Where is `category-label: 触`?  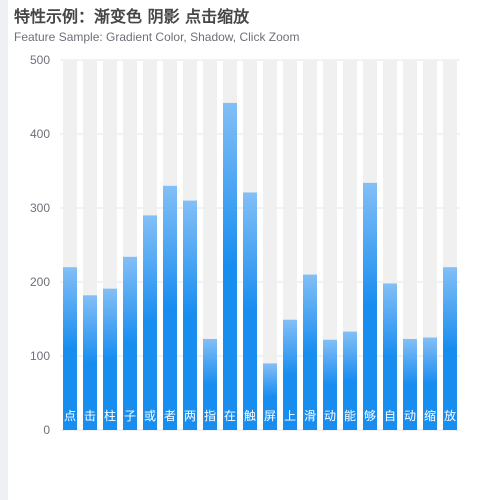
category-label: 触 is located at coordinates (250, 416).